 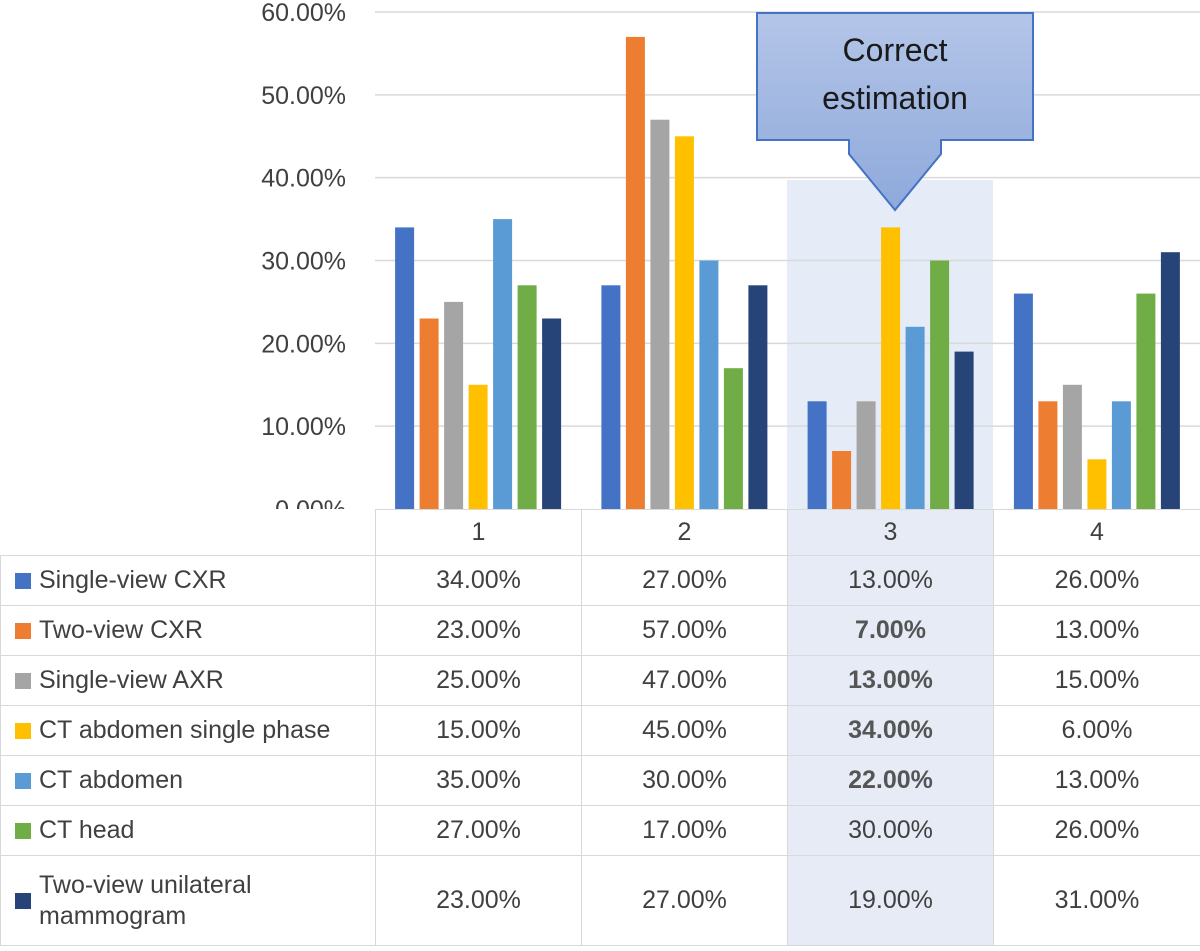 I want to click on table-row: Single-view CXR 34.00% 27.00% 13.00% 26.00%, so click(x=600, y=580).